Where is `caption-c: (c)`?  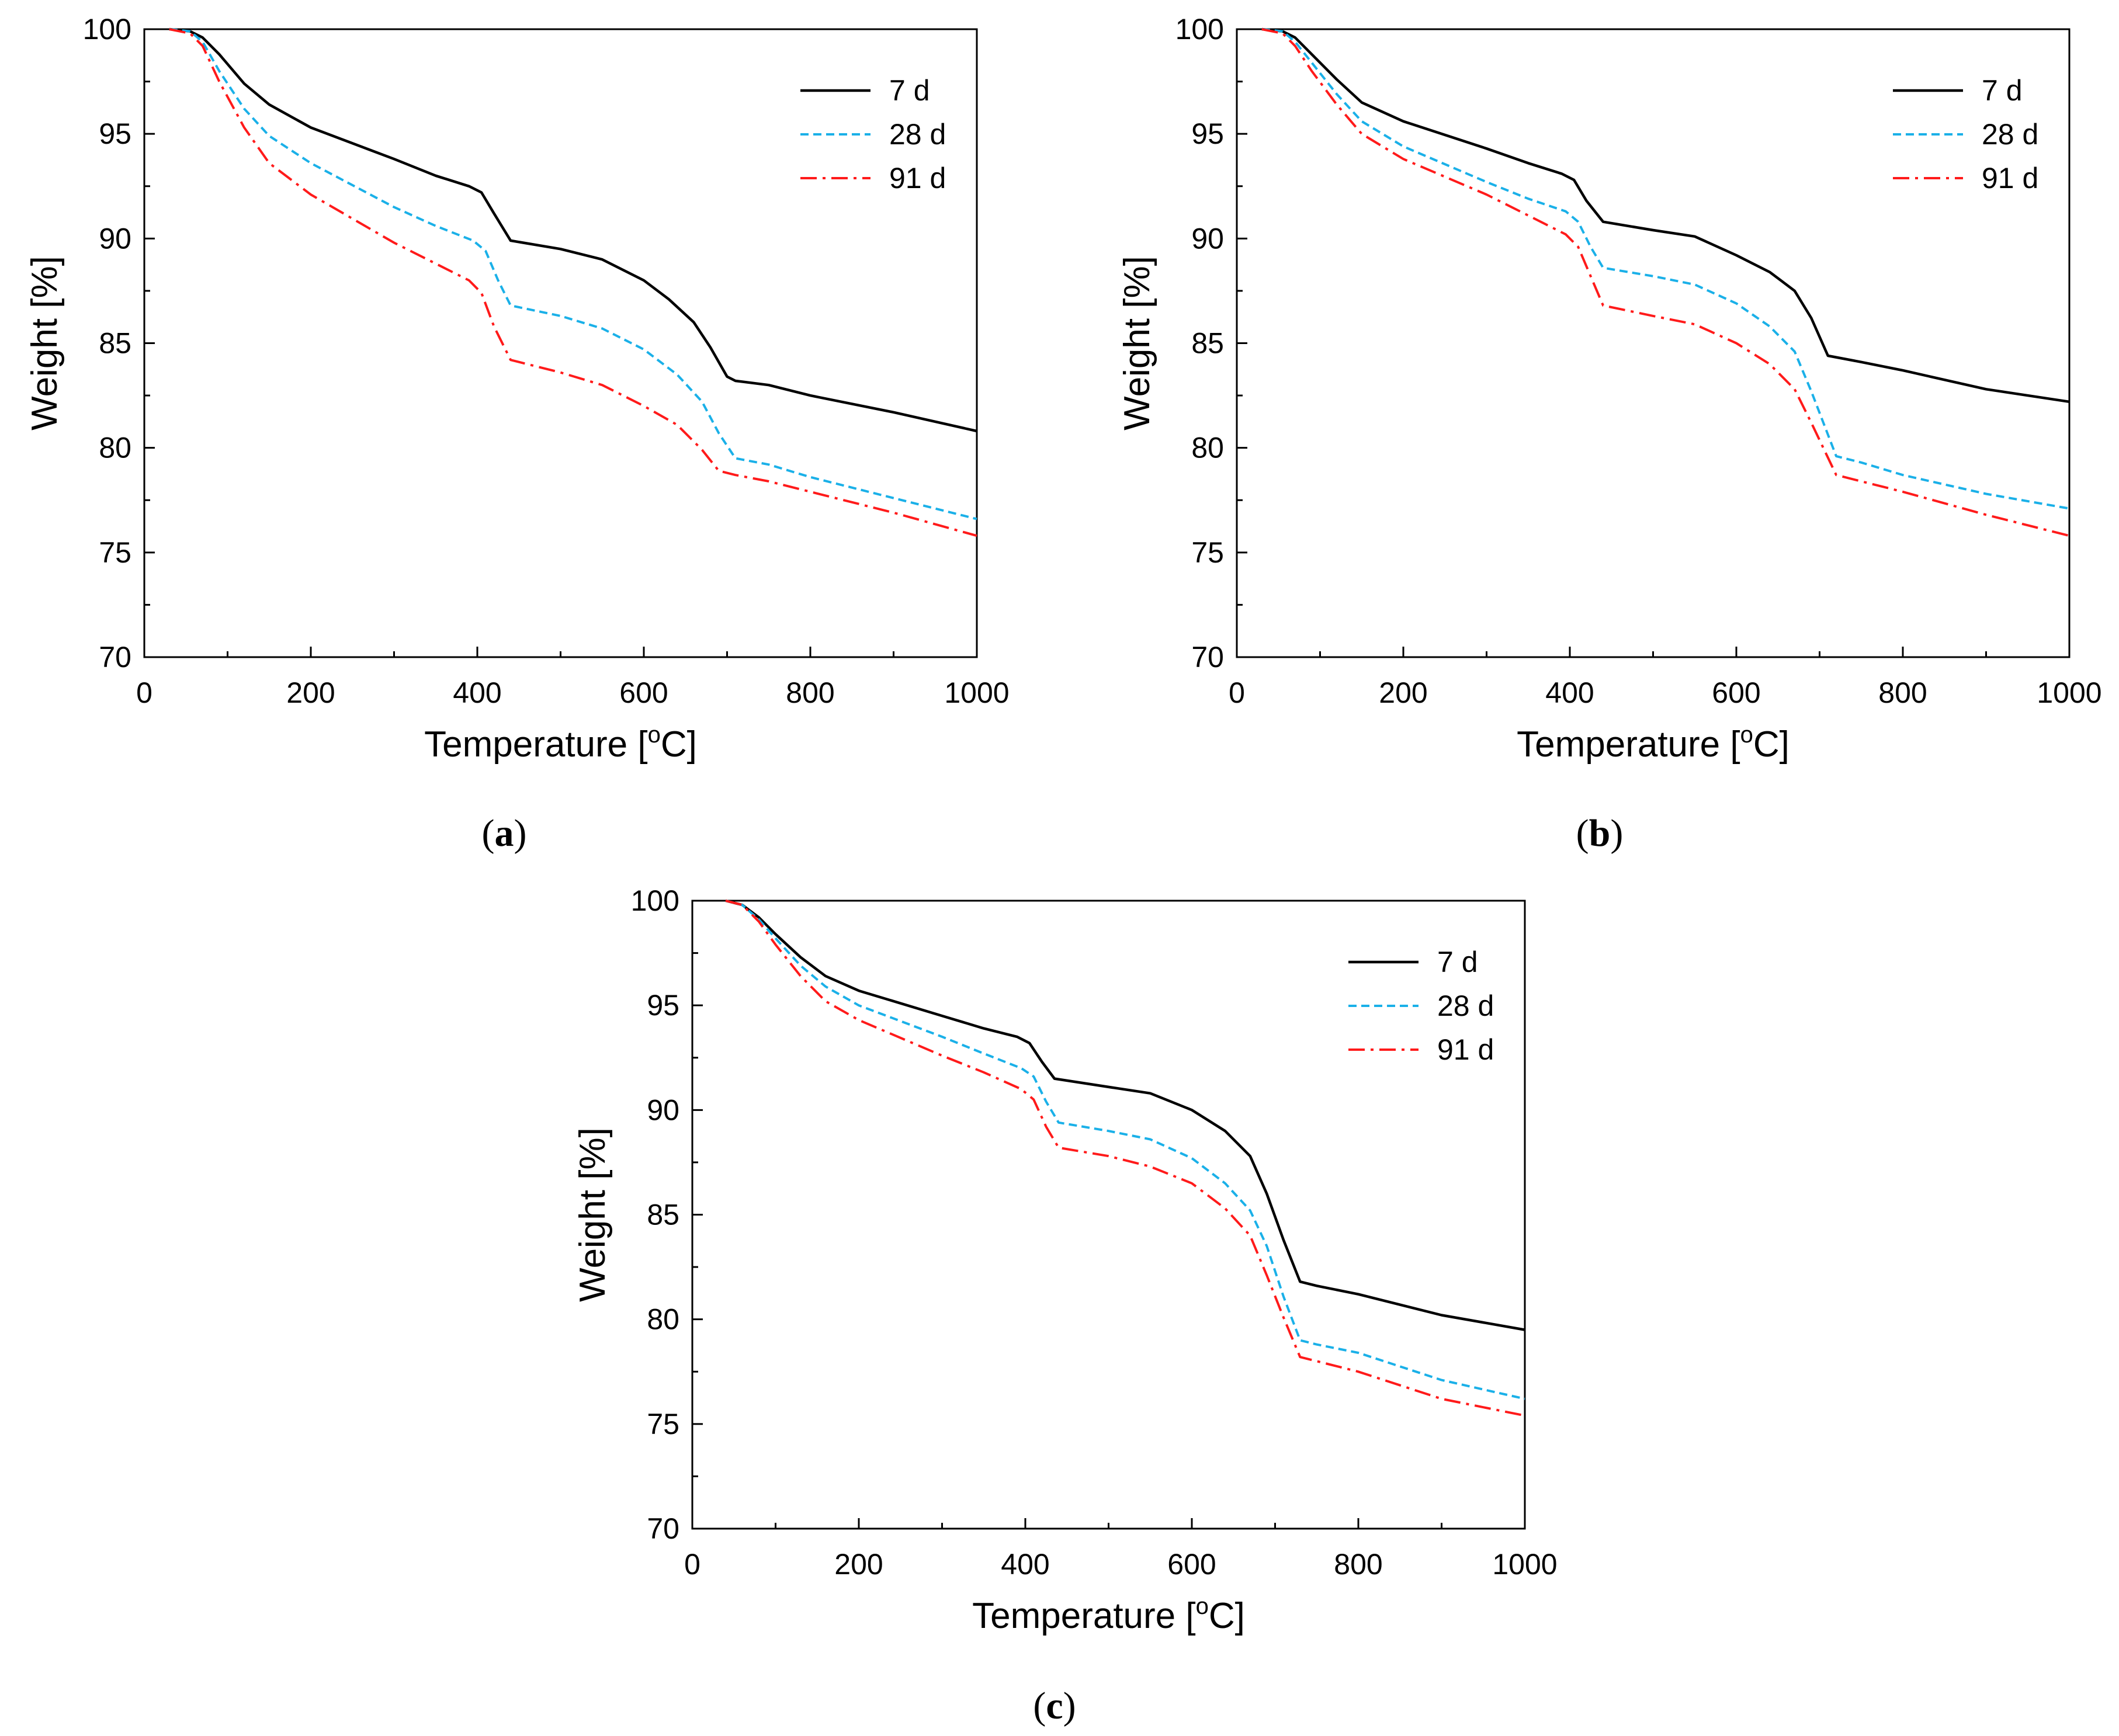 caption-c: (c) is located at coordinates (1054, 1706).